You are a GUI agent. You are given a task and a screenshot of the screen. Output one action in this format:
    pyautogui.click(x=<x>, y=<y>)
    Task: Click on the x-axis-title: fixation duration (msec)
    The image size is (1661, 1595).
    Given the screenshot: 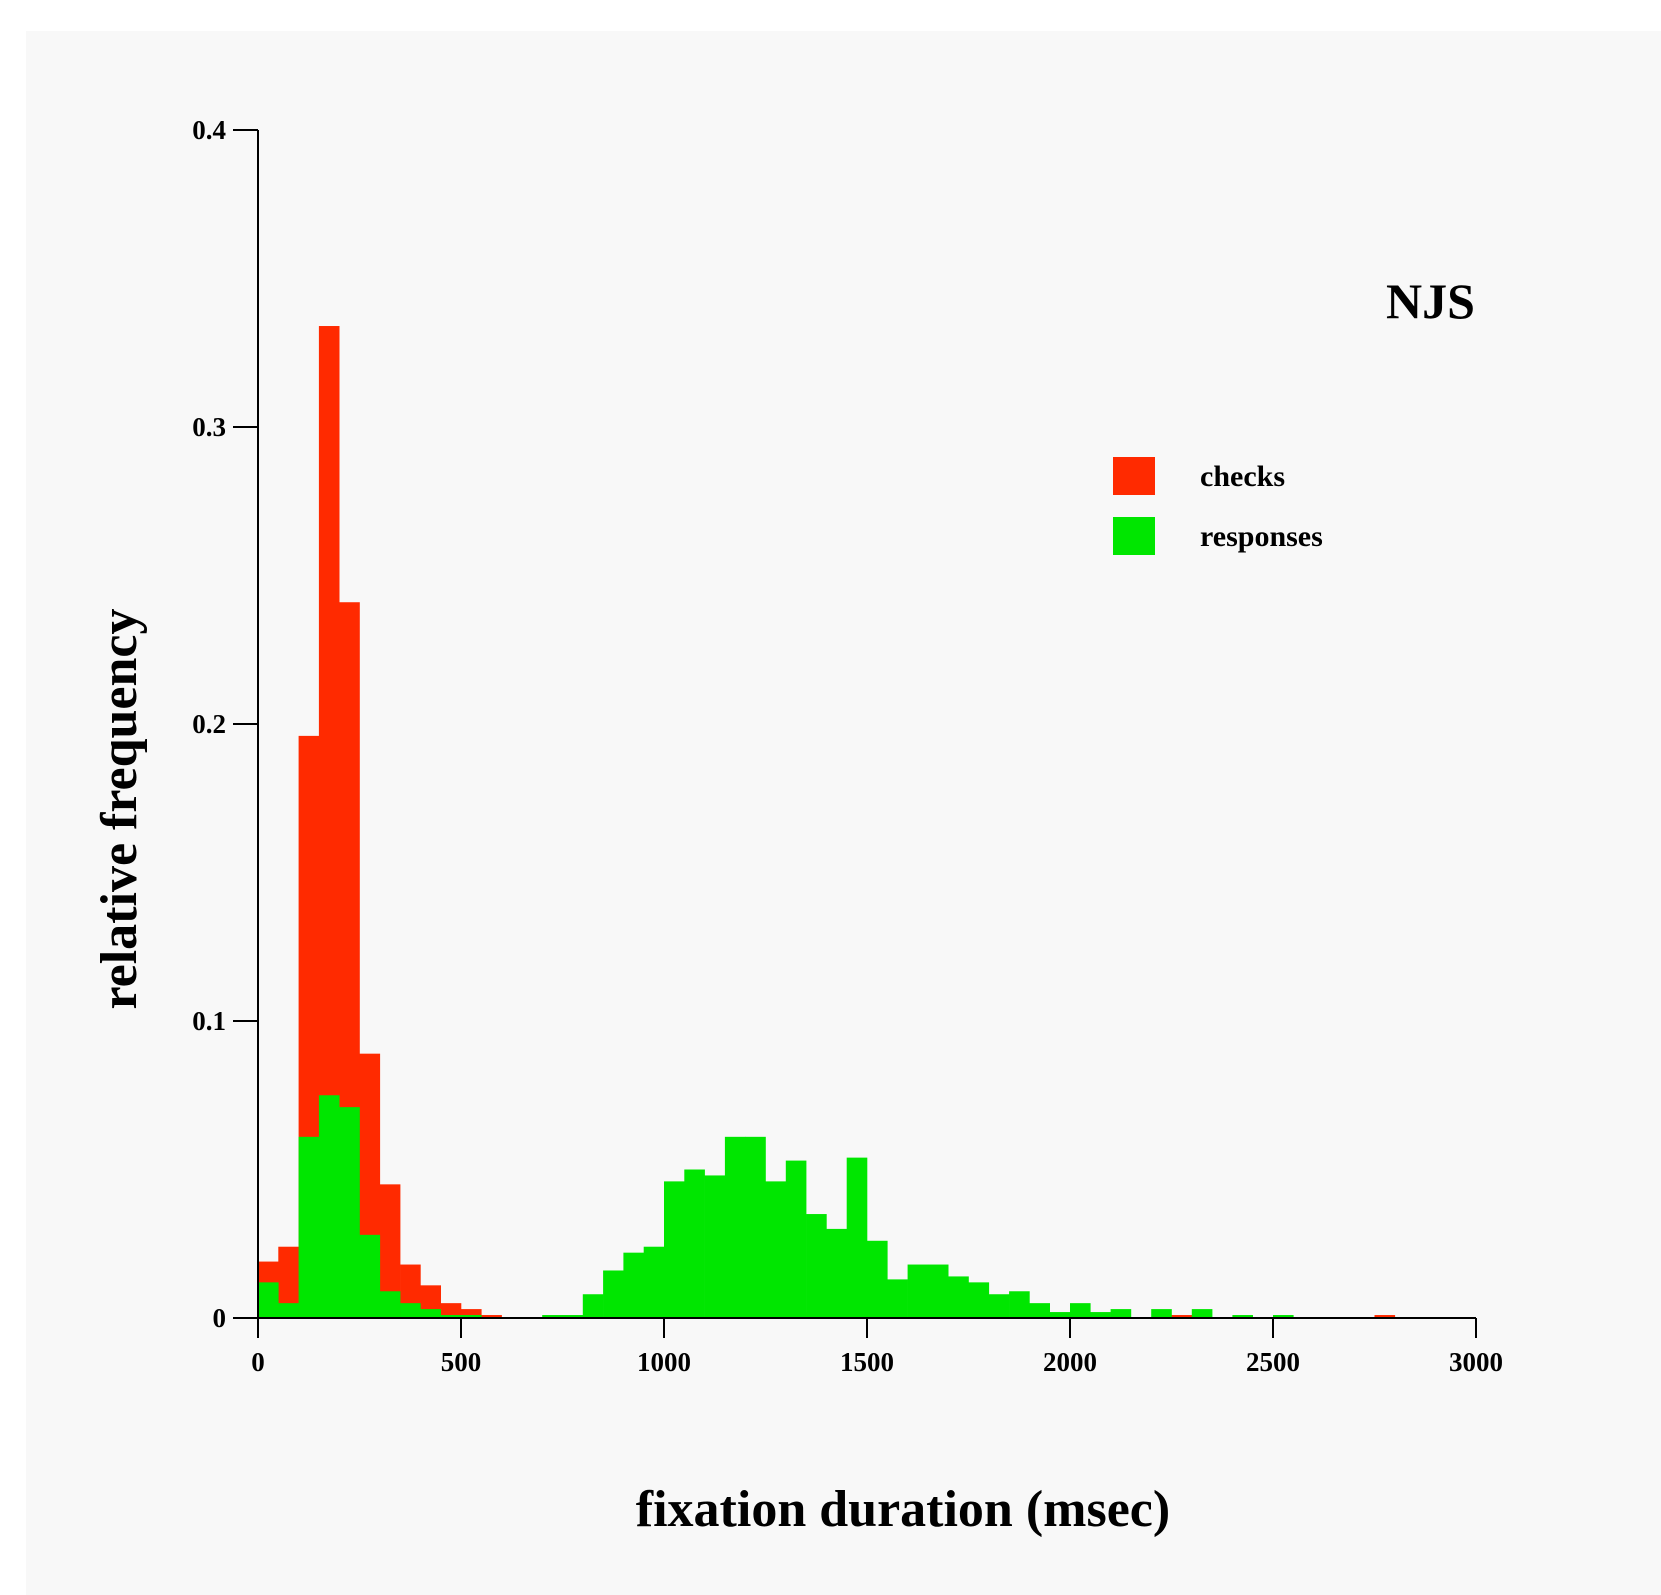 What is the action you would take?
    pyautogui.click(x=903, y=1509)
    